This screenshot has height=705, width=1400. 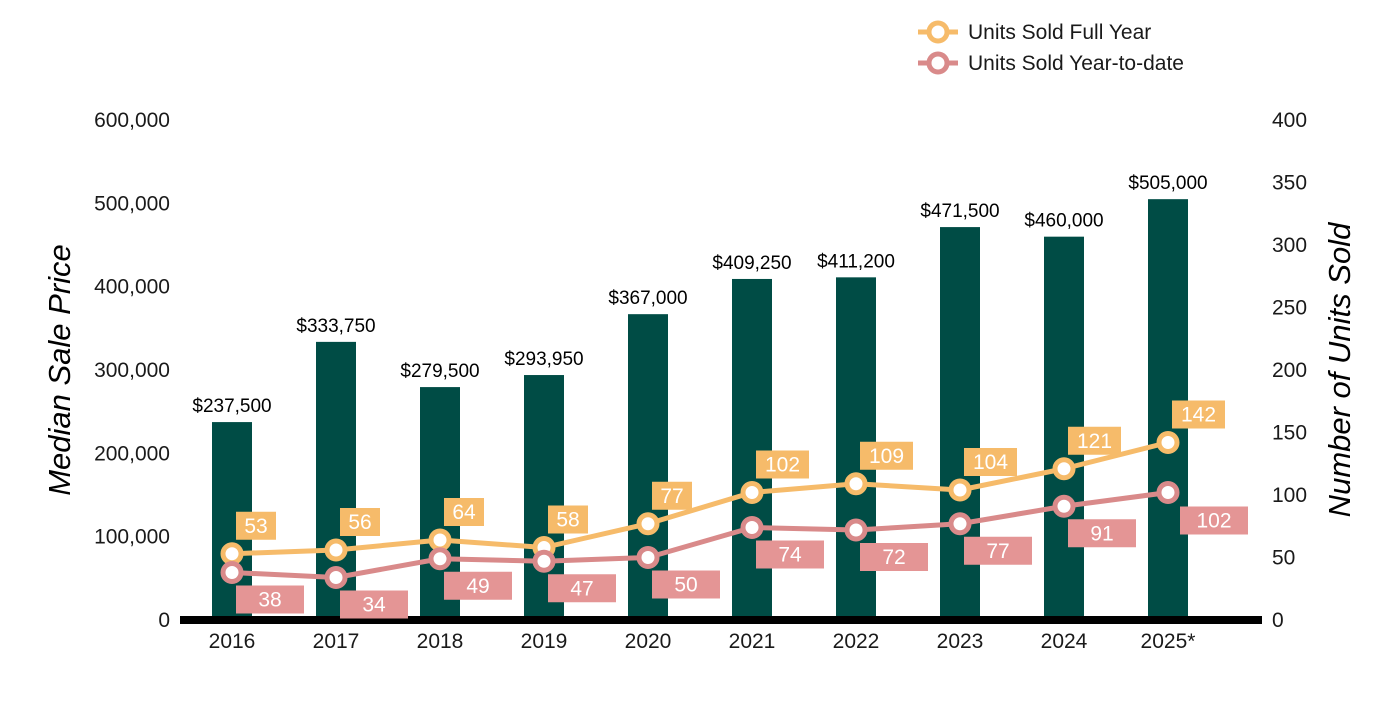 I want to click on y-axis-title: Median Sale Price, so click(x=59, y=370).